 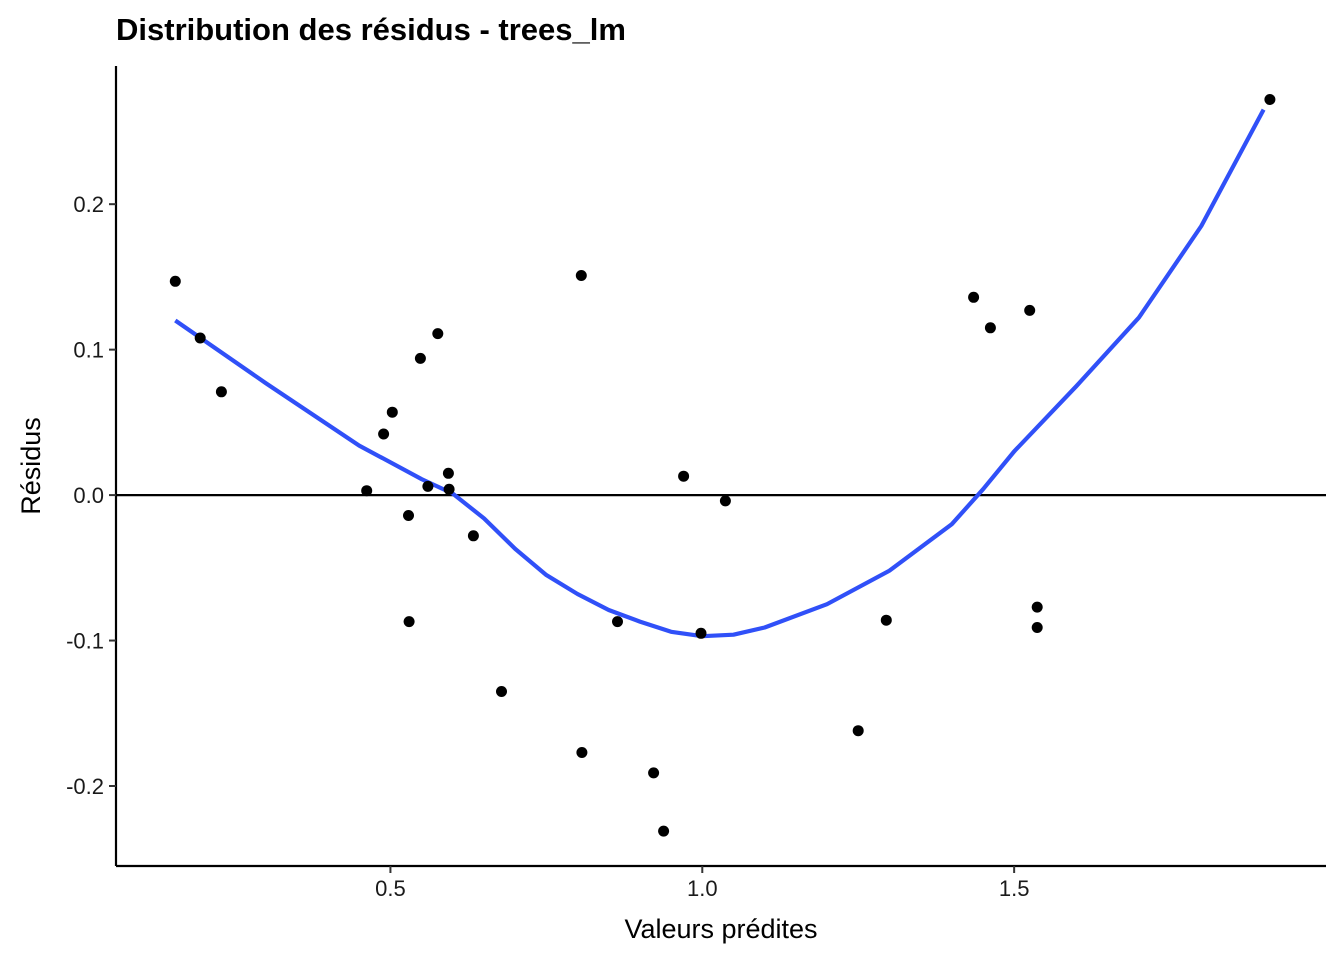 I want to click on y-tick-label: 0.1, so click(x=88, y=350).